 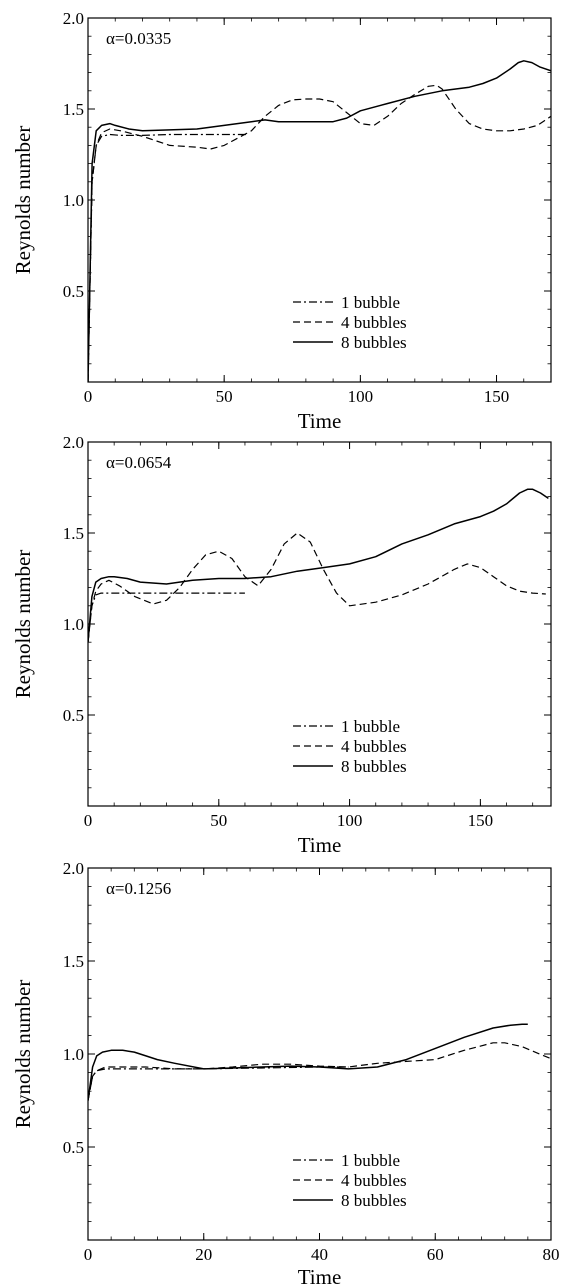 I want to click on x-tick-label: 80, so click(x=551, y=1254).